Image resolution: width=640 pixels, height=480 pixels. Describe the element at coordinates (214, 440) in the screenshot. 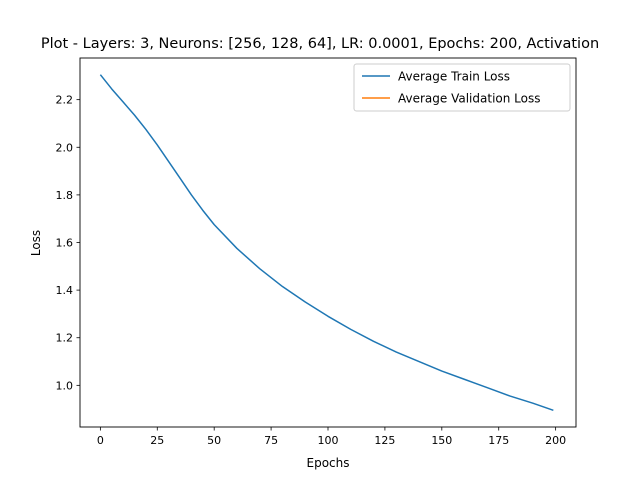

I see `x-tick-label: 50` at that location.